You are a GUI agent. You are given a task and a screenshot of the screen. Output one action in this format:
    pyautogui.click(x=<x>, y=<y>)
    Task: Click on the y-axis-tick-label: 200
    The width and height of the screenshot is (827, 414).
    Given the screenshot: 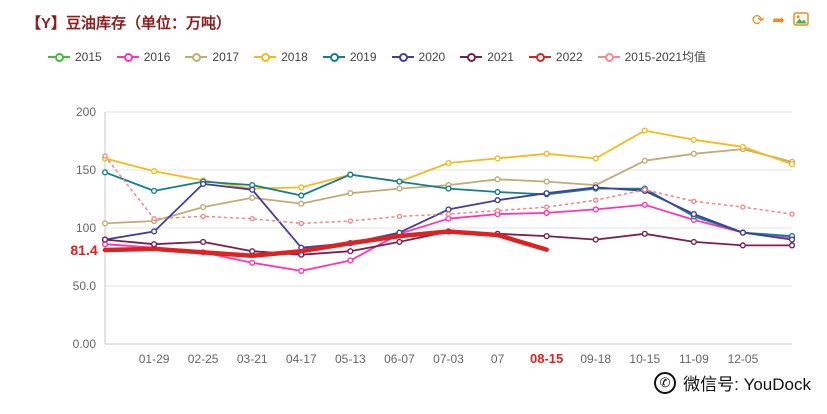 What is the action you would take?
    pyautogui.click(x=86, y=112)
    